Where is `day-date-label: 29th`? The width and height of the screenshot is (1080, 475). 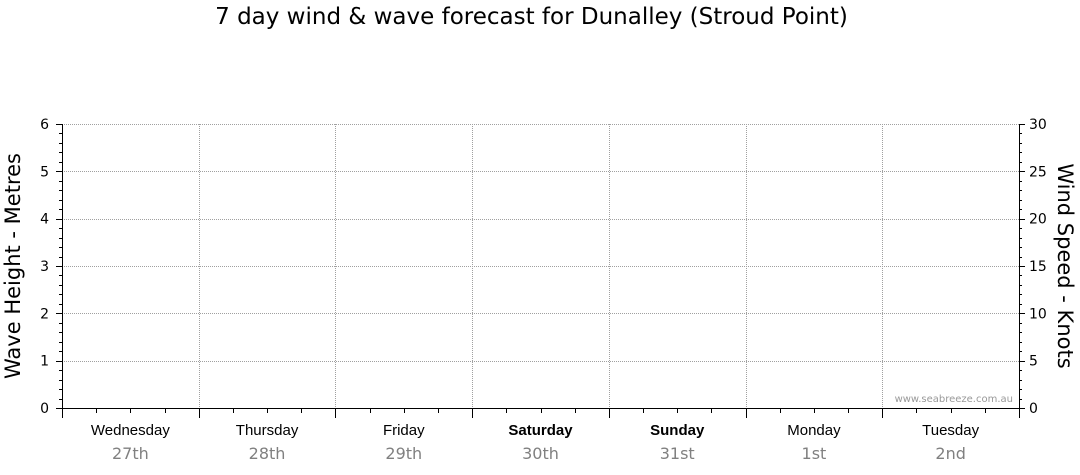 day-date-label: 29th is located at coordinates (403, 453).